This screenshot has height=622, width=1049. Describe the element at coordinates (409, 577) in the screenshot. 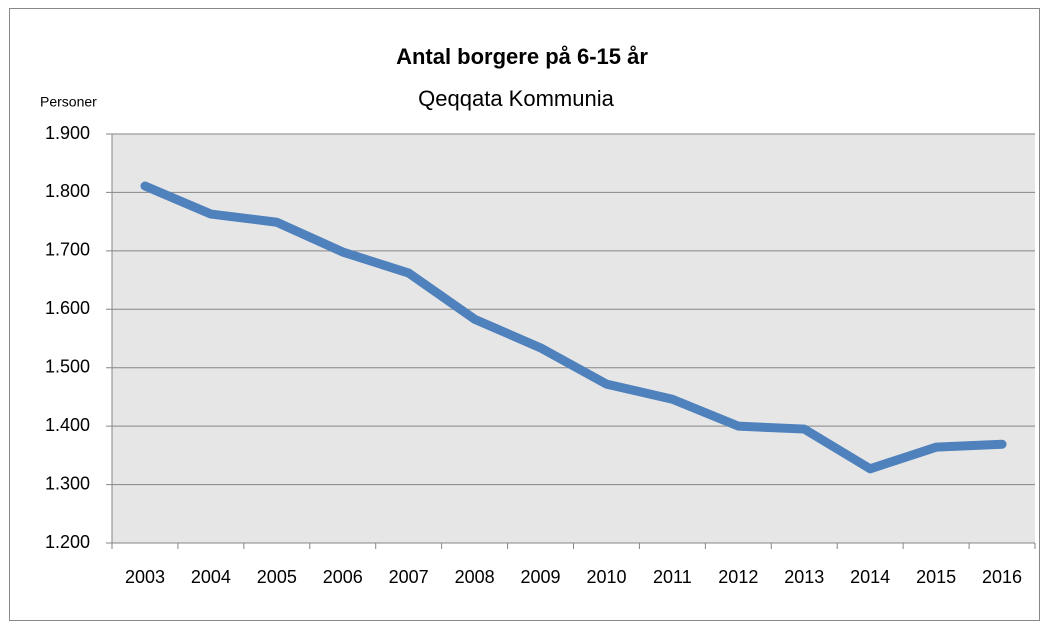

I see `x-tick-label: 2007` at that location.